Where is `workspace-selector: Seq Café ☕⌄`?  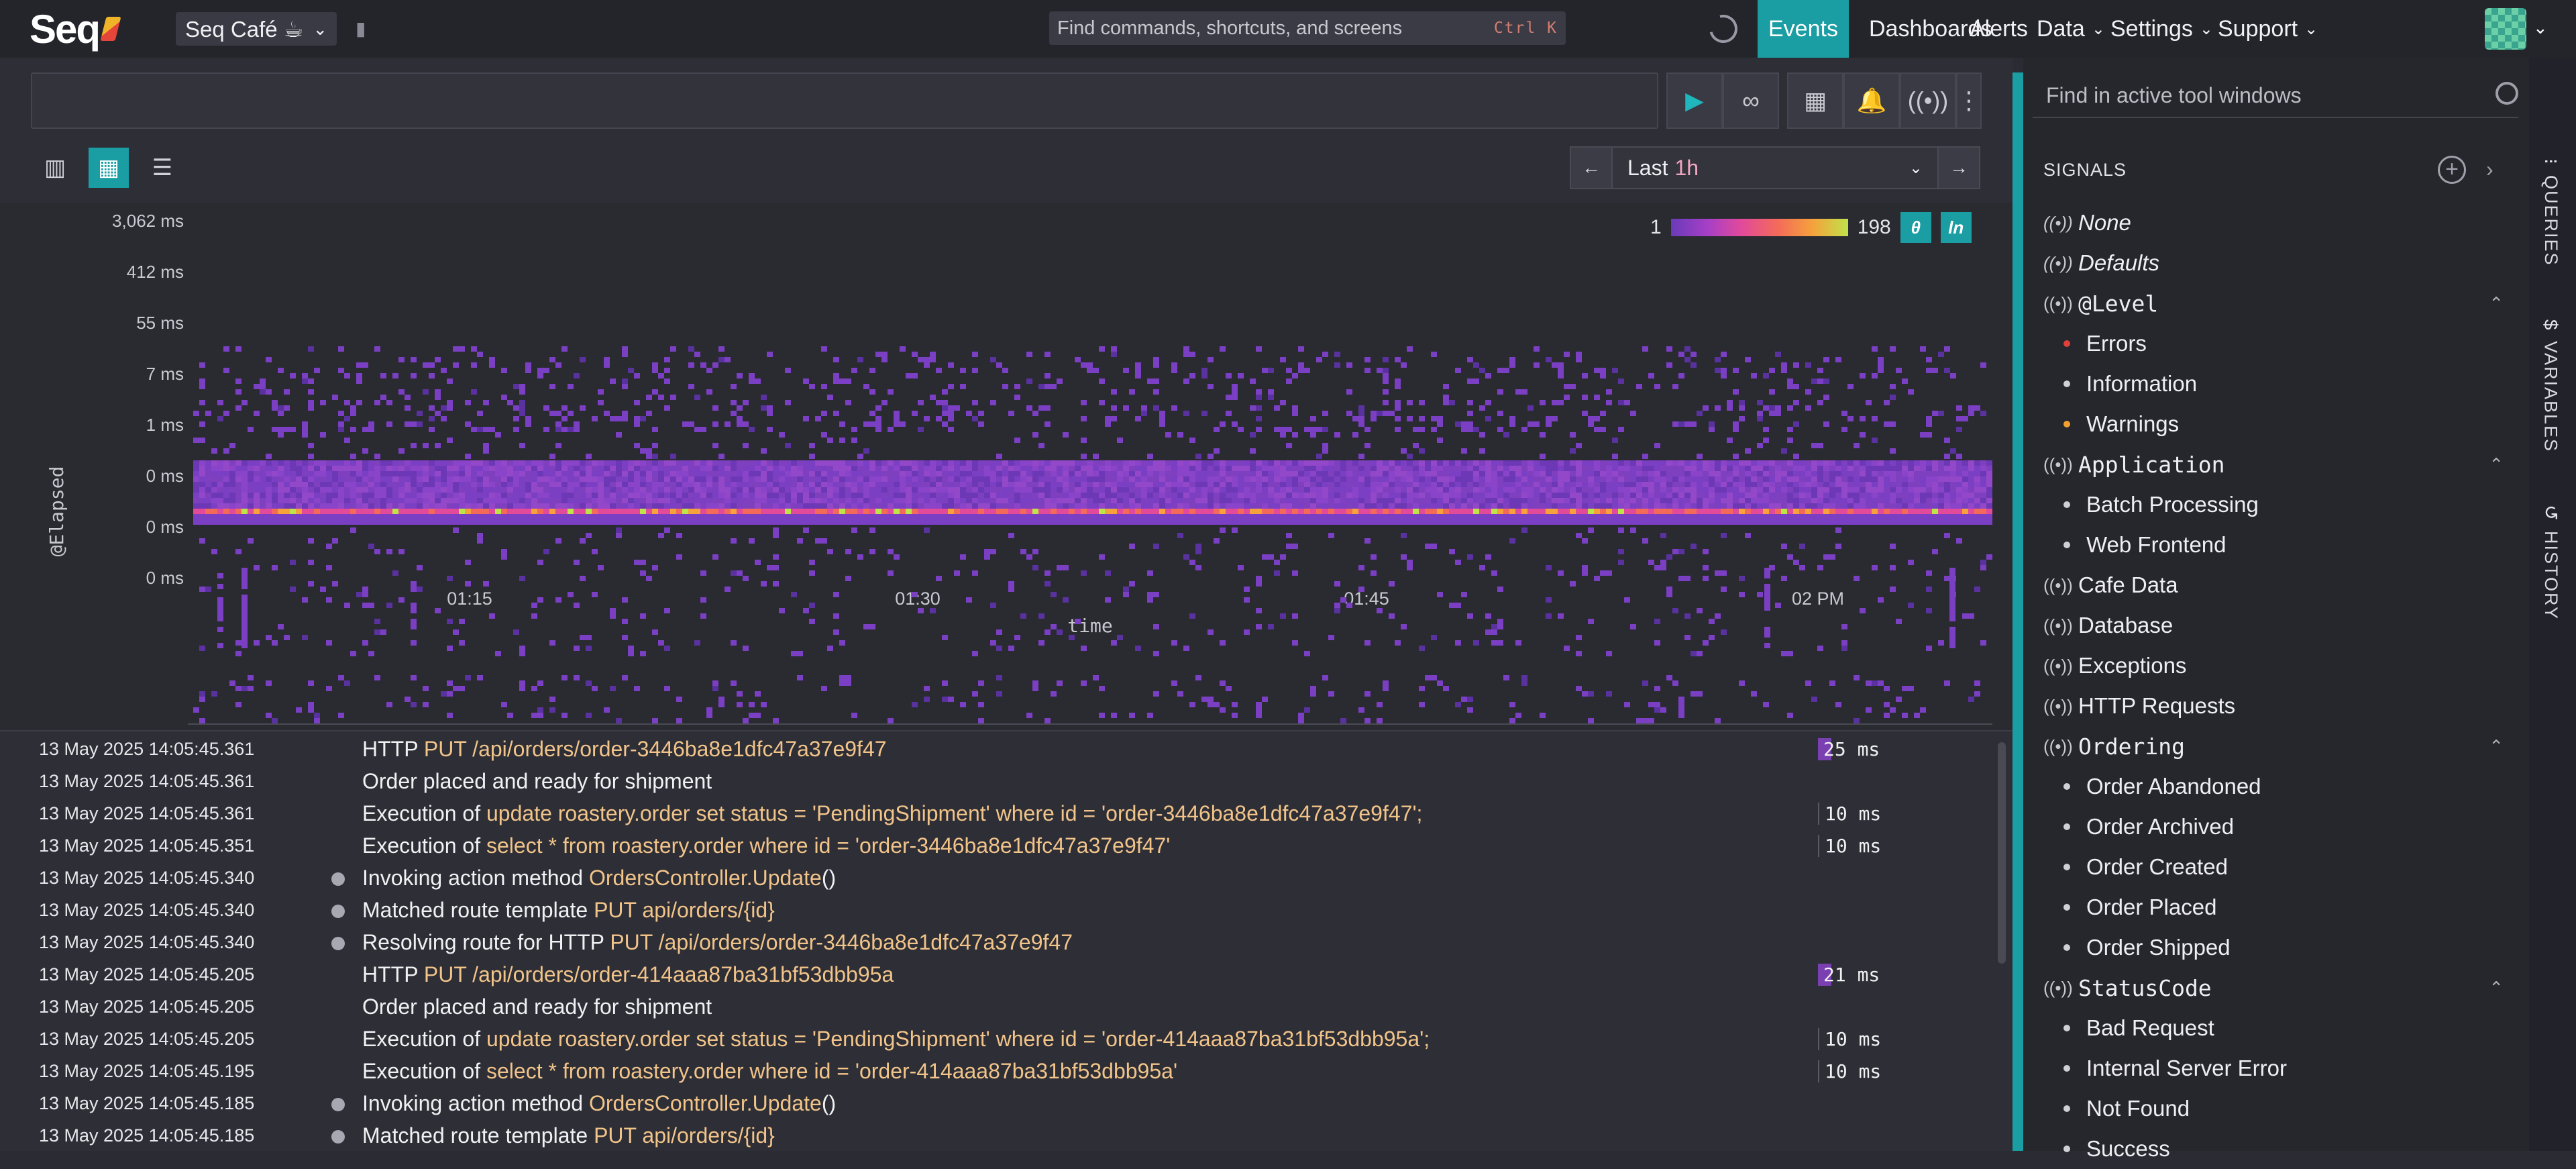
workspace-selector: Seq Café ☕⌄ is located at coordinates (256, 29).